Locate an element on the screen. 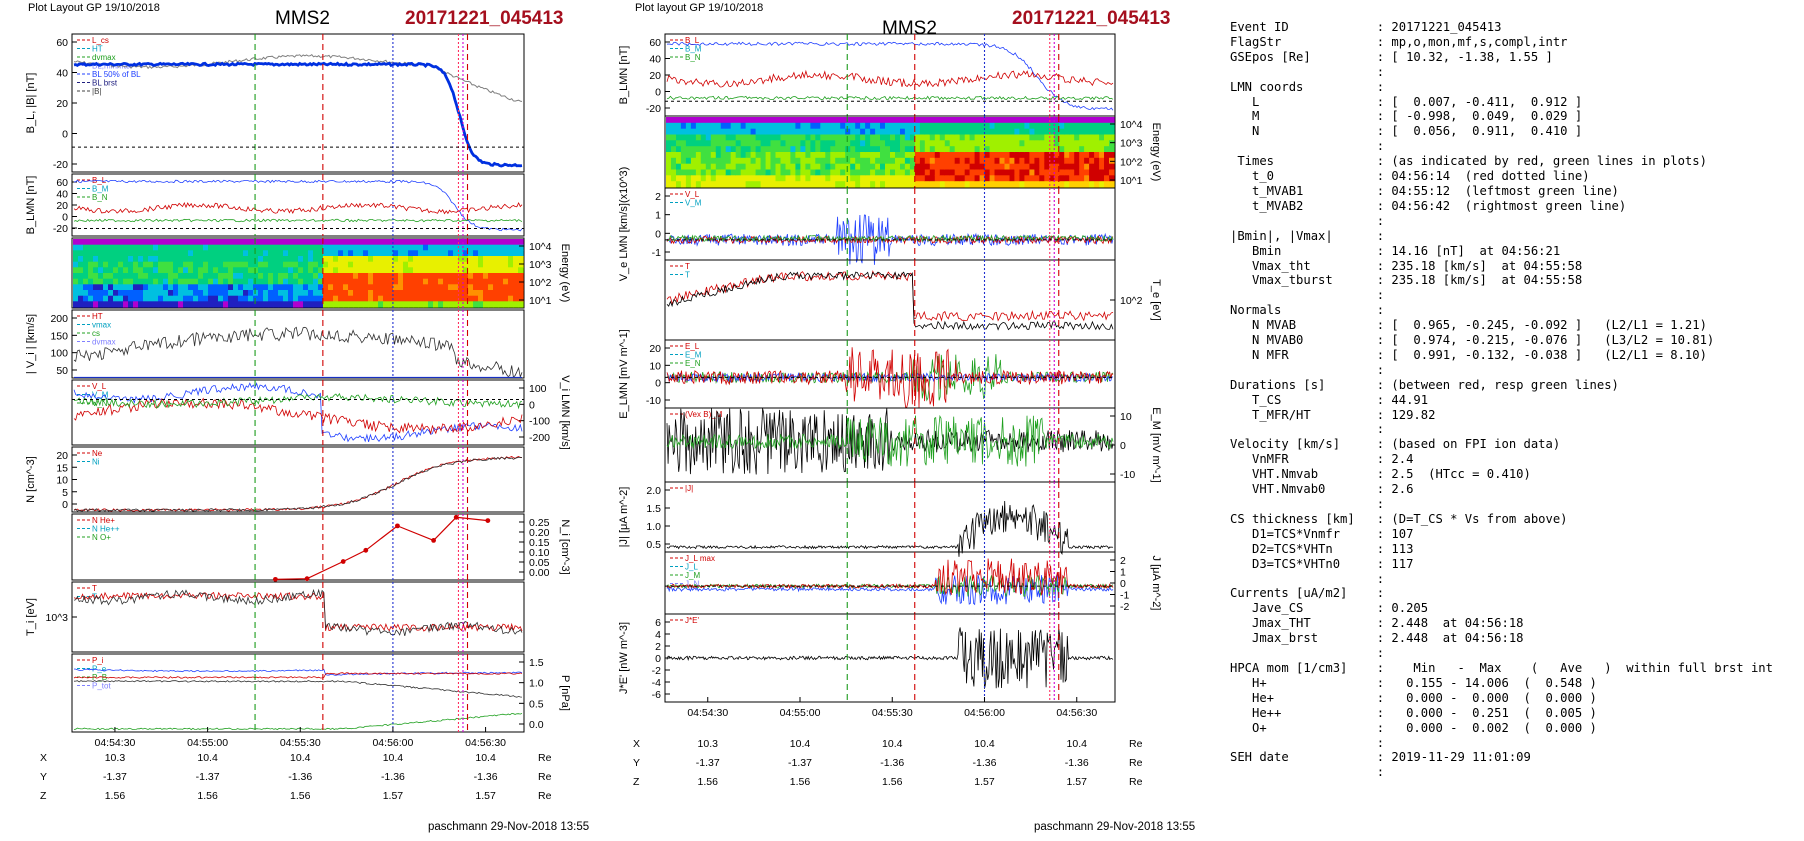 This screenshot has width=1804, height=841. position-value: -1.37 is located at coordinates (708, 763).